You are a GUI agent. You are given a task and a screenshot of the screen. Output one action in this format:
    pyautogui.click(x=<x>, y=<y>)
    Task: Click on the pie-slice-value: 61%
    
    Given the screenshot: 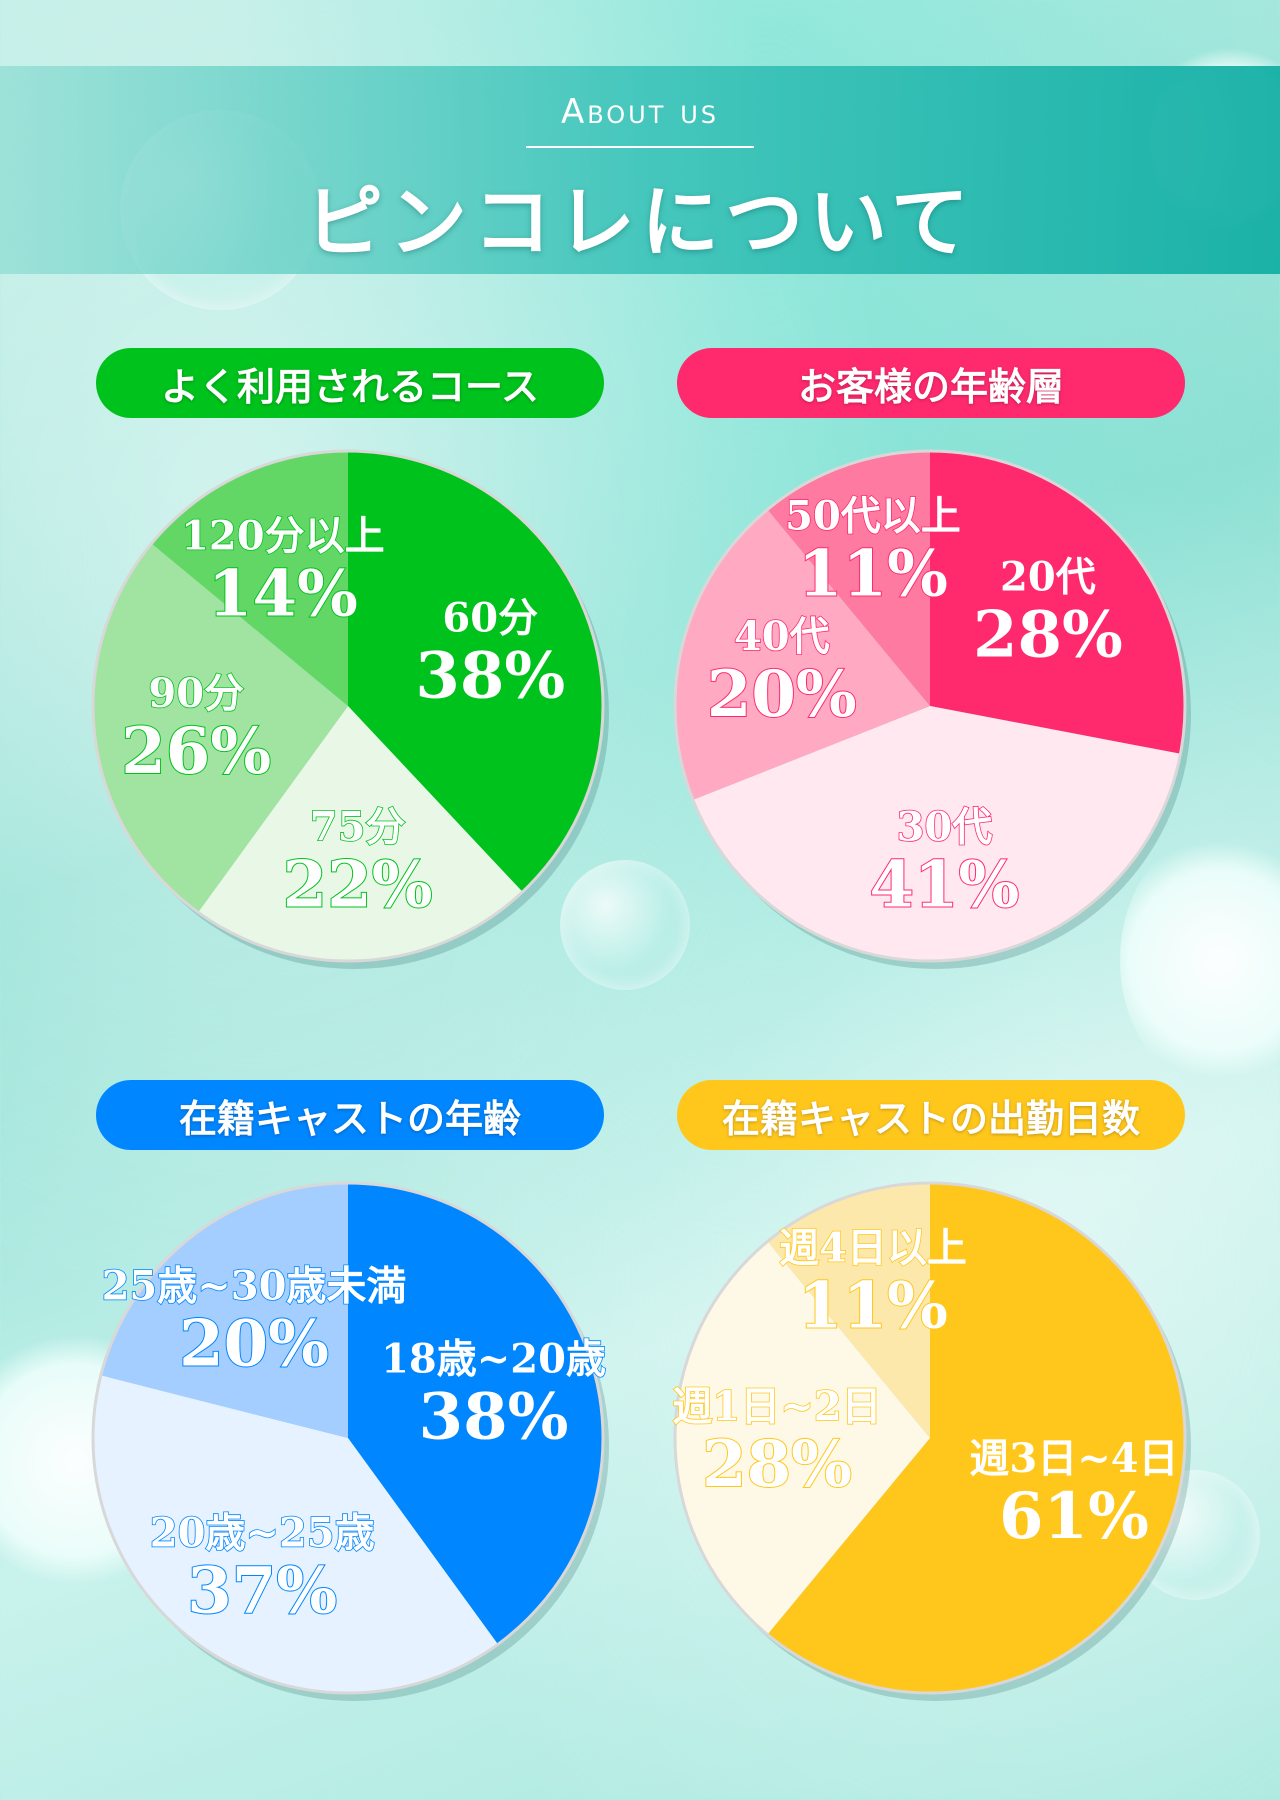 What is the action you would take?
    pyautogui.click(x=1074, y=1516)
    